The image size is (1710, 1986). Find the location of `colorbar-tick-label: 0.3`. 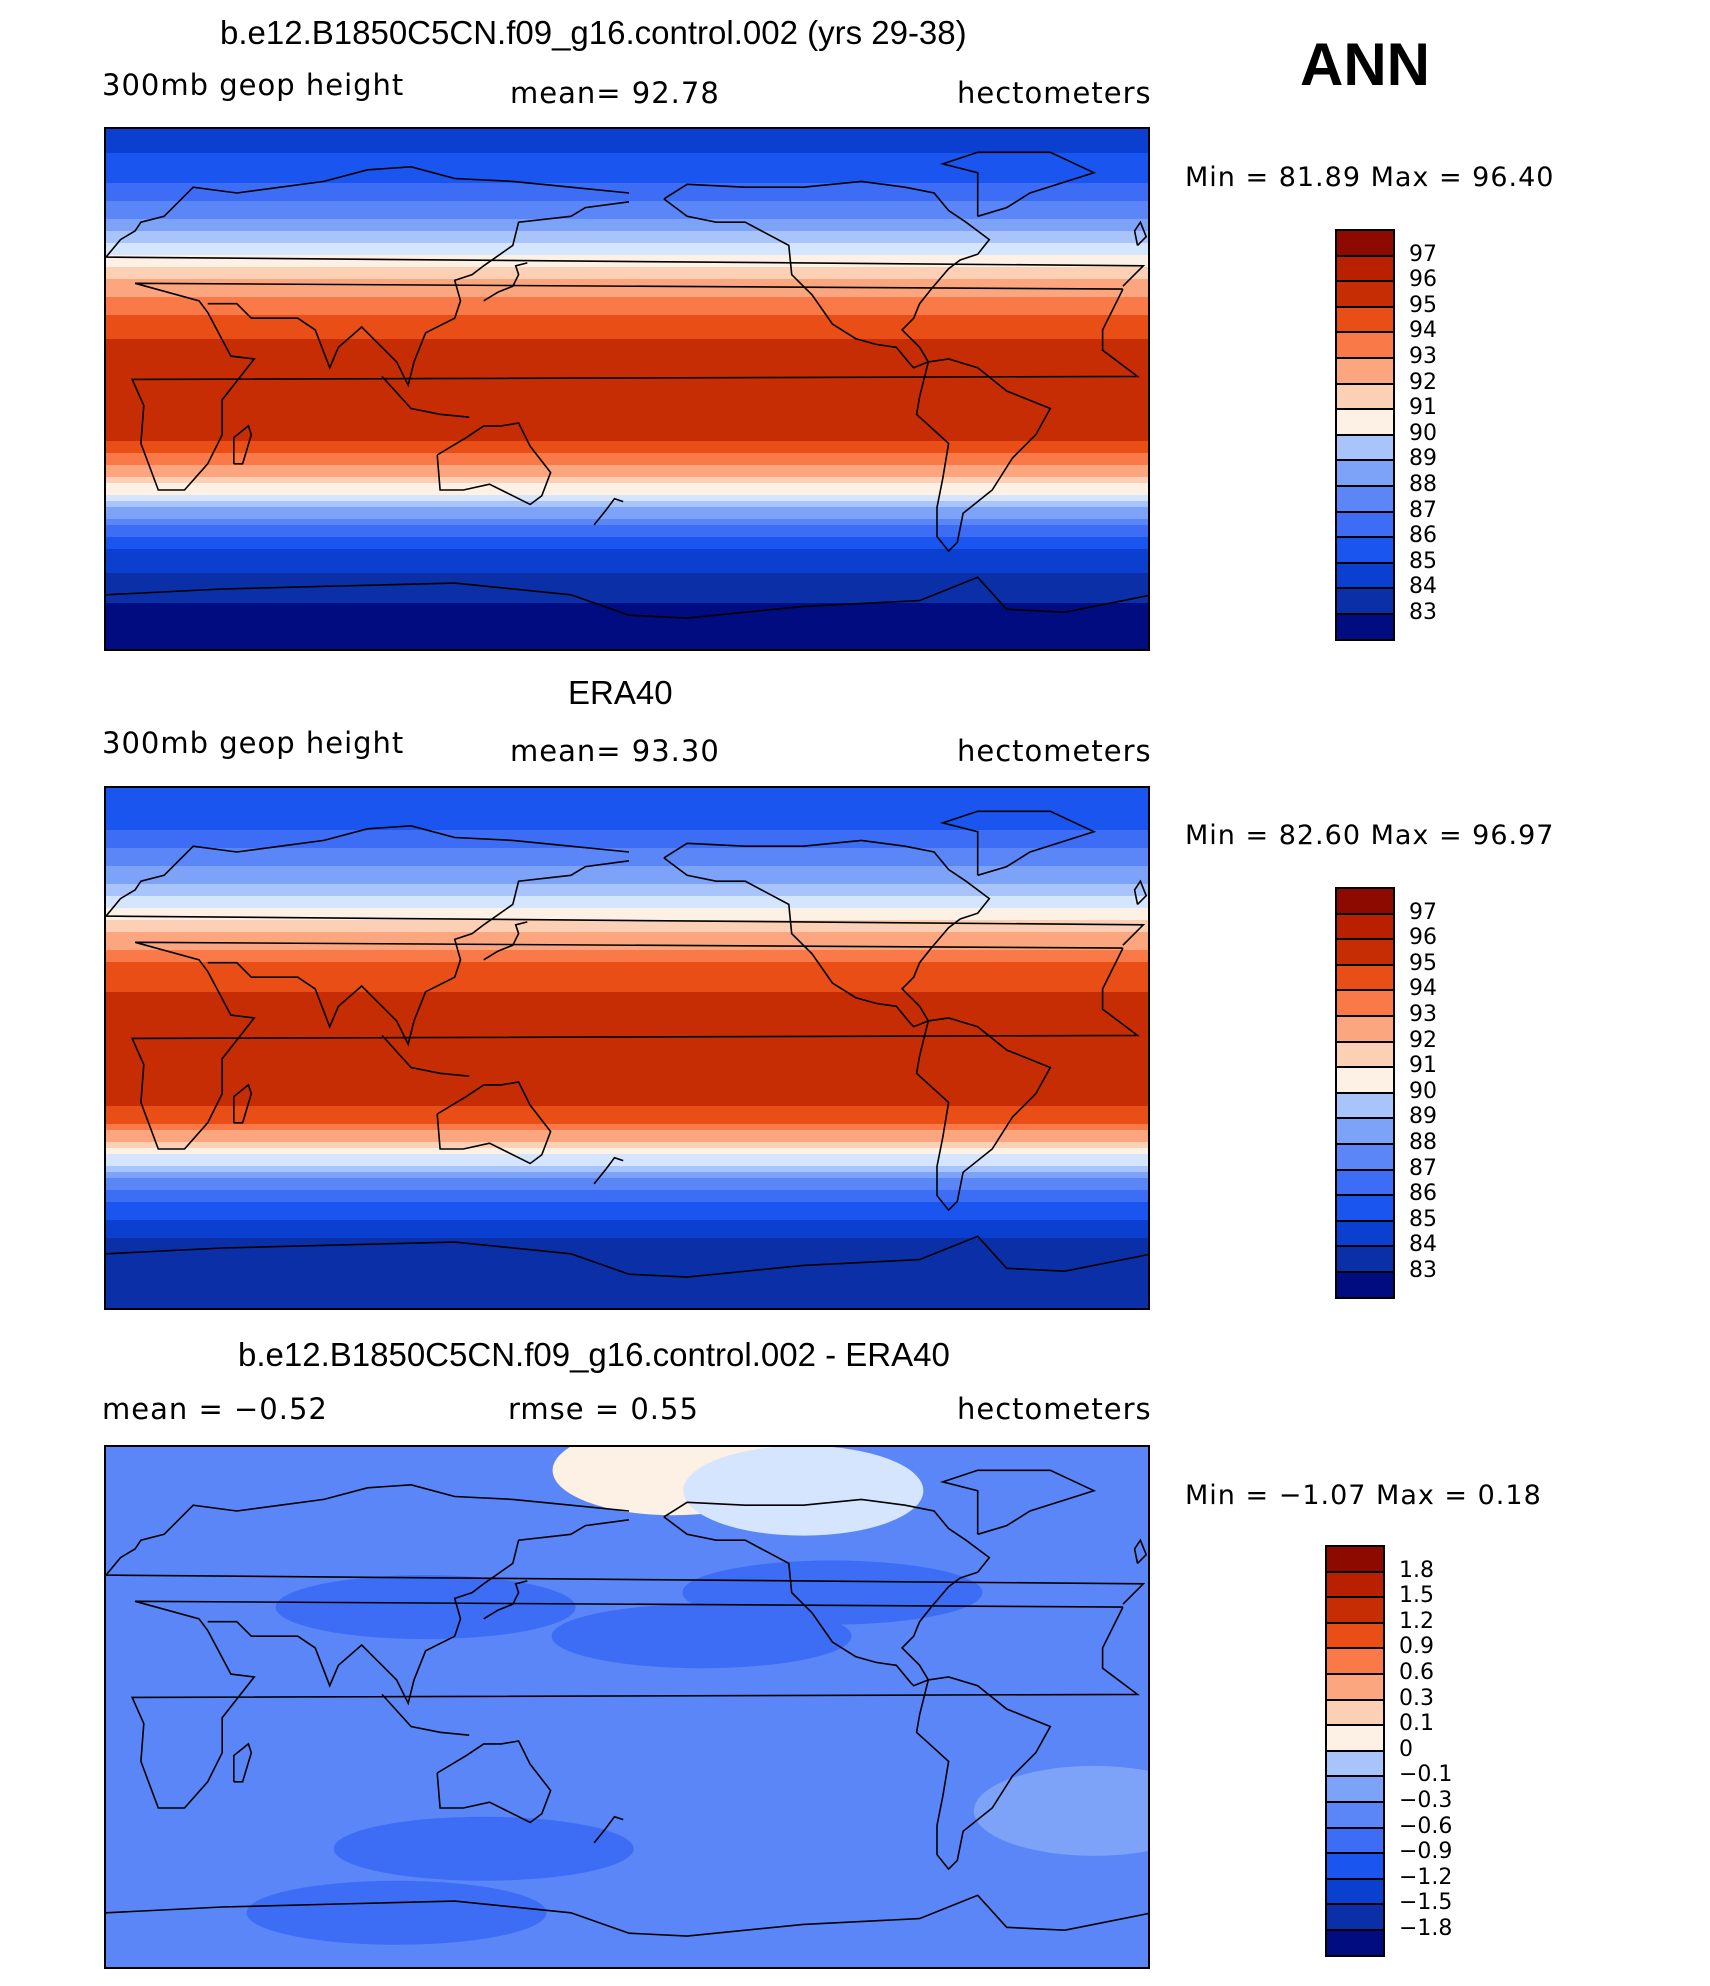

colorbar-tick-label: 0.3 is located at coordinates (1416, 1698).